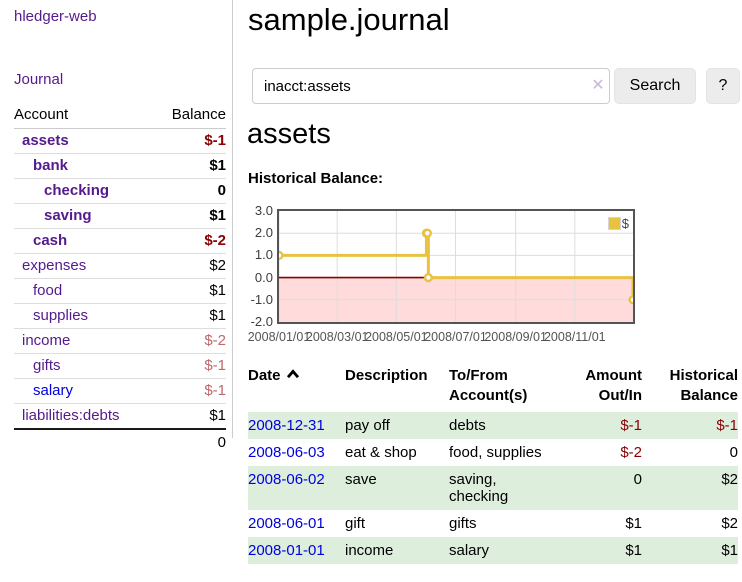  Describe the element at coordinates (369, 550) in the screenshot. I see `transaction-description: income` at that location.